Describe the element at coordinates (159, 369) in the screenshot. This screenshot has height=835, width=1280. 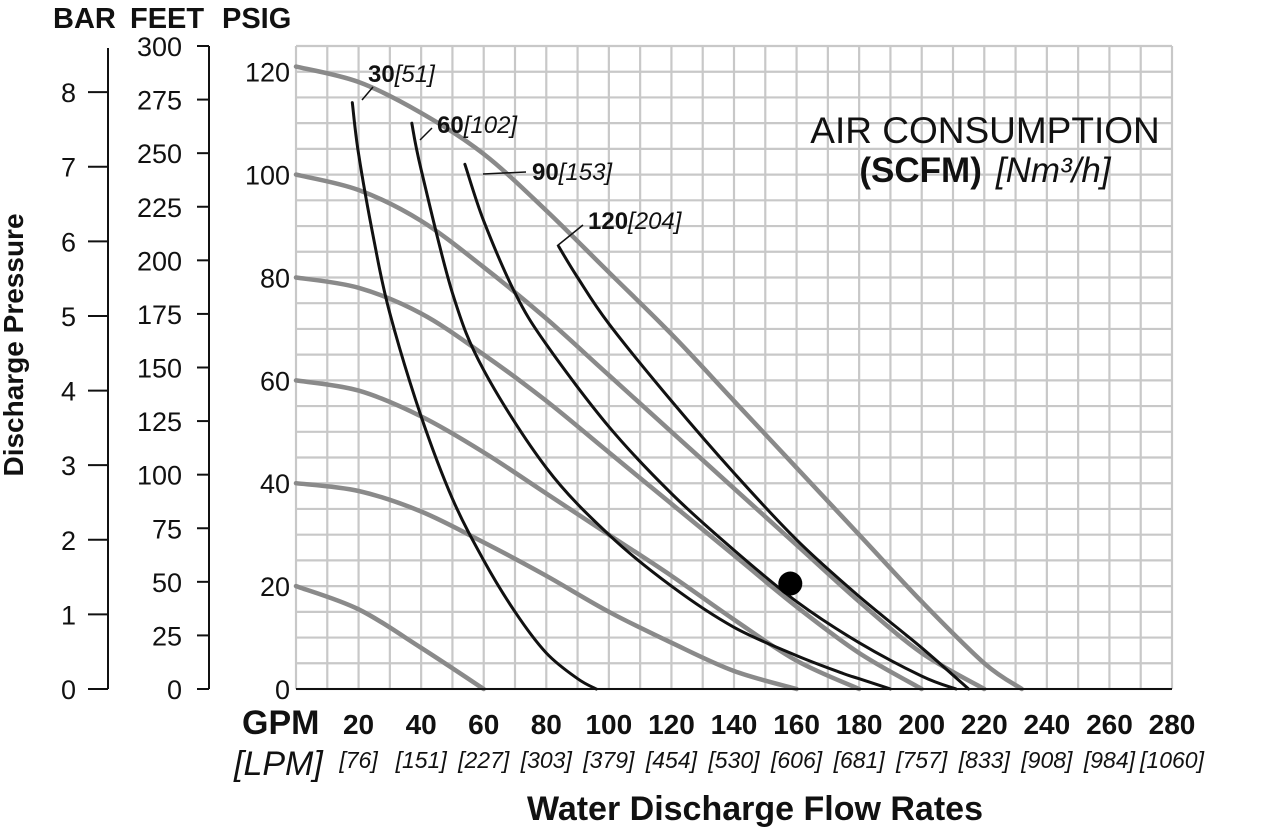
I see `feet-tick-label: 150` at that location.